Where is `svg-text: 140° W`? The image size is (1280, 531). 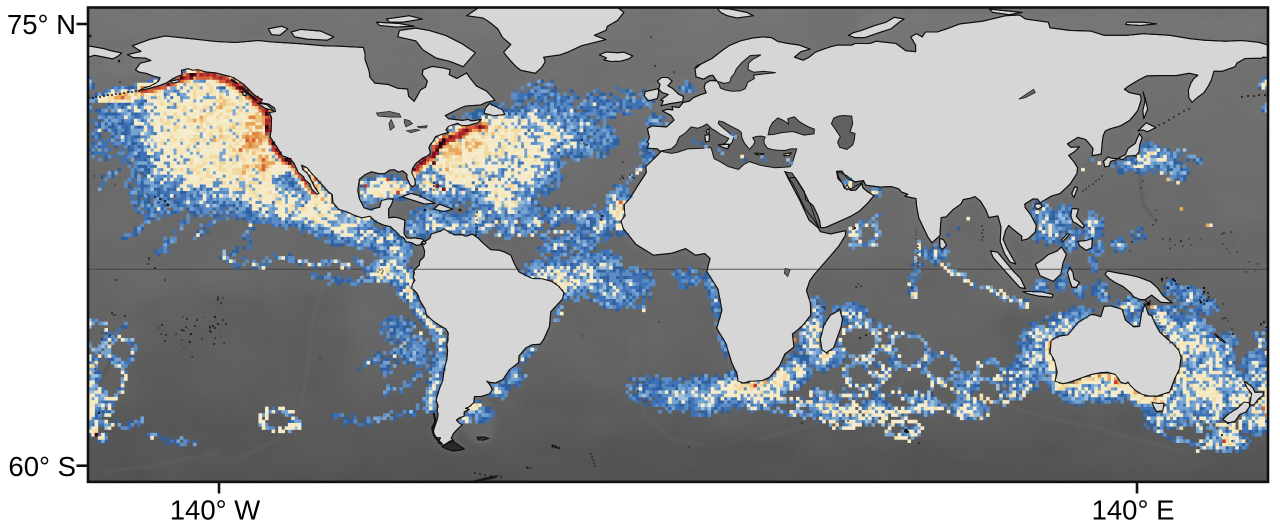 svg-text: 140° W is located at coordinates (215, 510).